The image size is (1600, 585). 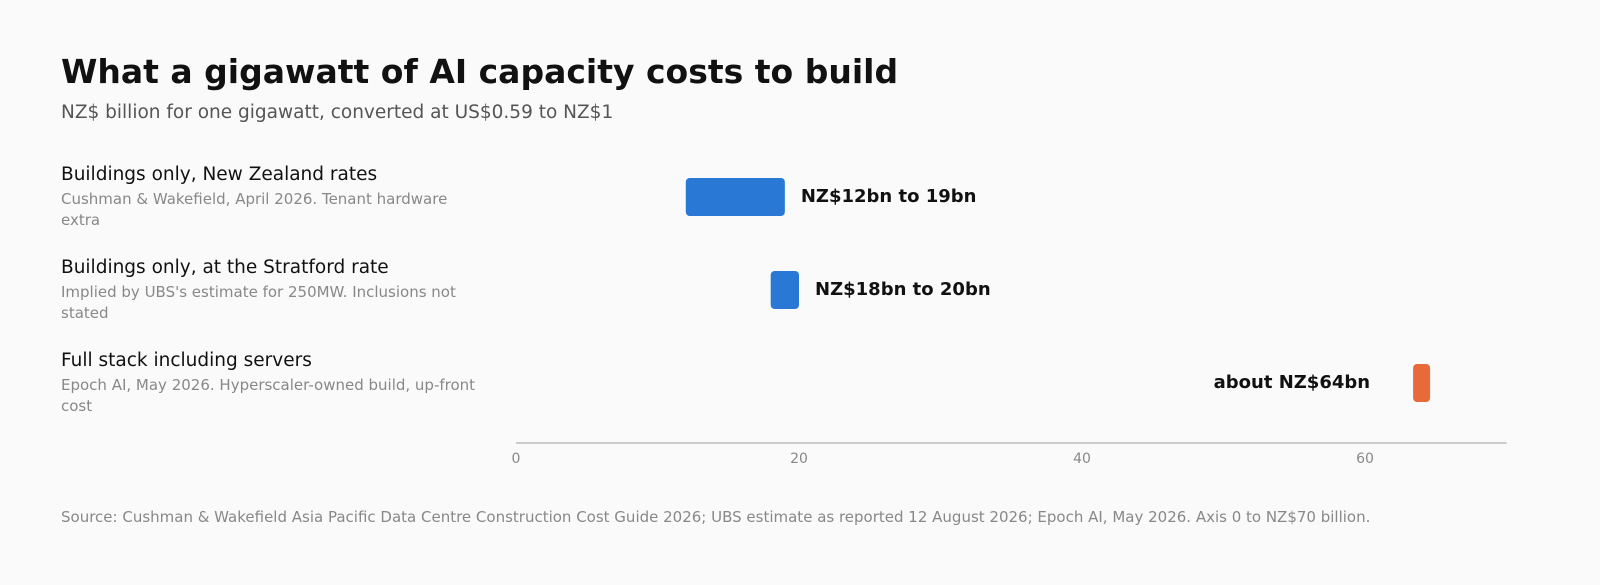 I want to click on value-label: NZ$18bn to 20bn, so click(x=903, y=289).